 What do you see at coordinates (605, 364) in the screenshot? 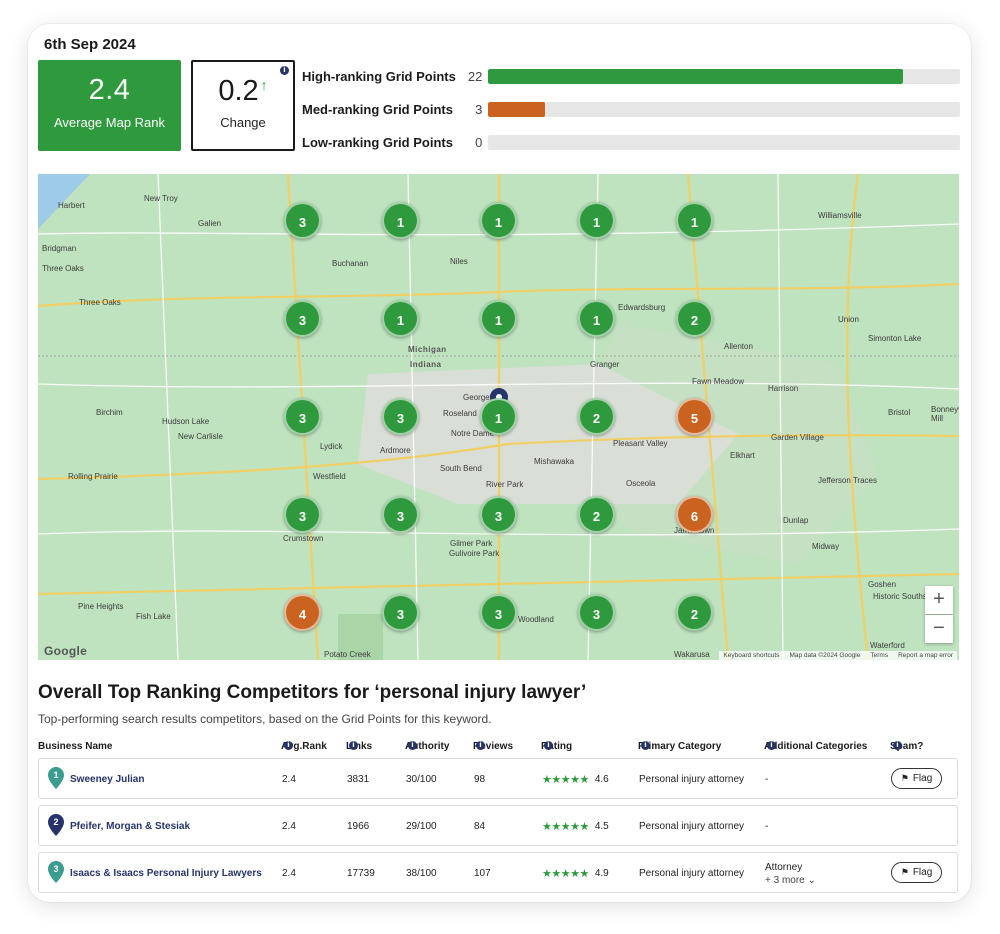
I see `map-label: Granger` at bounding box center [605, 364].